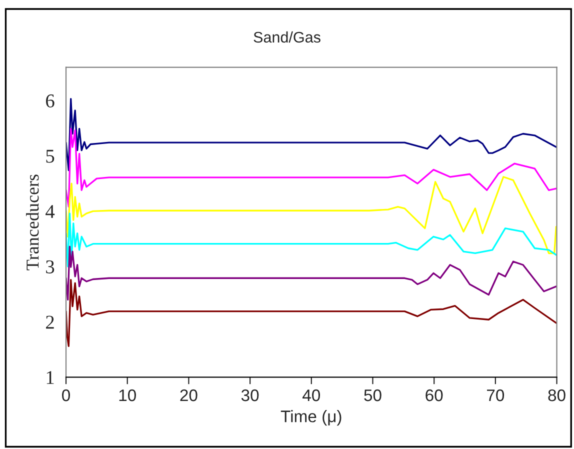  What do you see at coordinates (50, 211) in the screenshot?
I see `y-tick-label: 4` at bounding box center [50, 211].